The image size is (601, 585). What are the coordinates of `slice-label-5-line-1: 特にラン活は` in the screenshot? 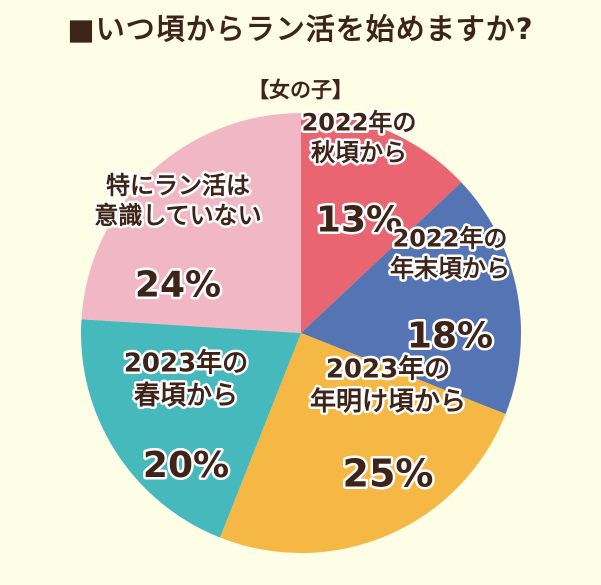 It's located at (178, 185).